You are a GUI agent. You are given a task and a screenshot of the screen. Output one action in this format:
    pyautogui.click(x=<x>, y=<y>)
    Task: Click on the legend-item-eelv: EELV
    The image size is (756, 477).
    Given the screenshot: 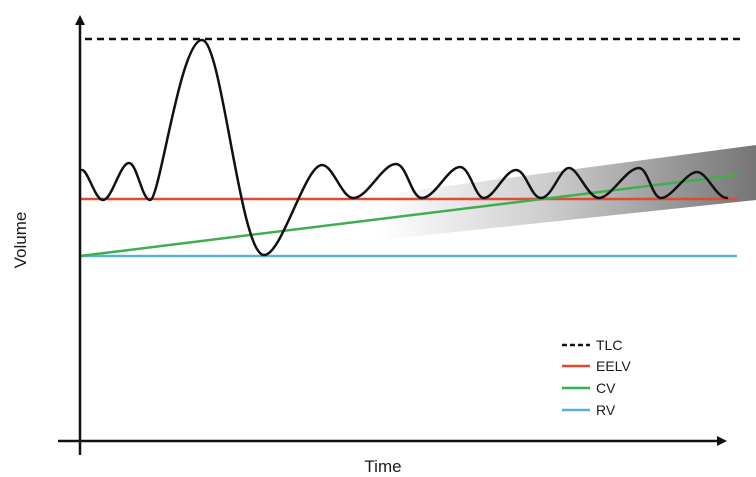 What is the action you would take?
    pyautogui.click(x=596, y=366)
    